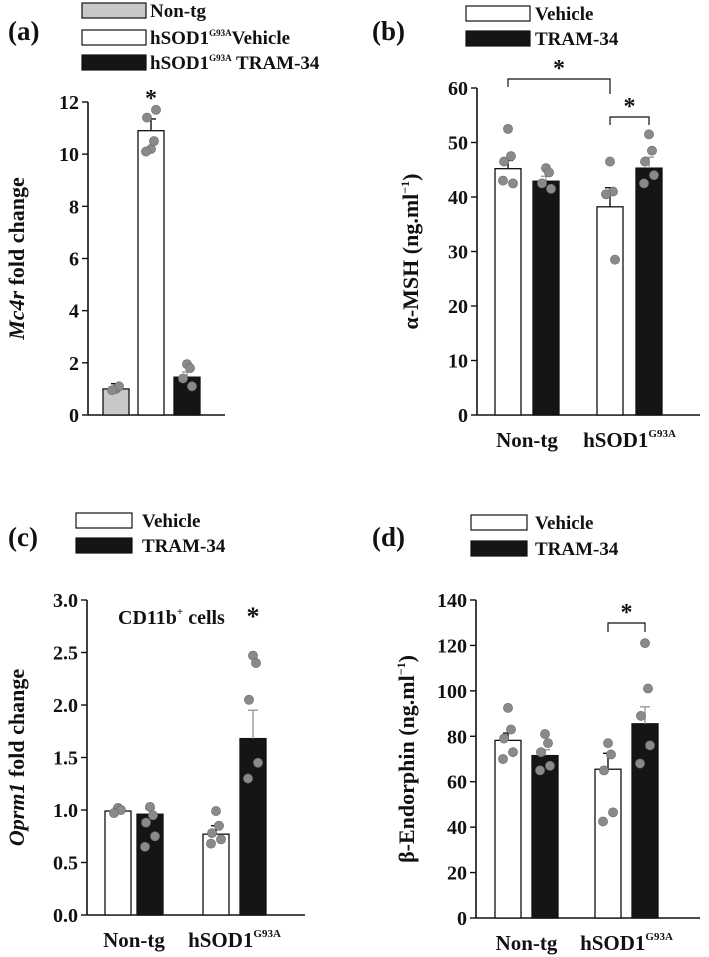 This screenshot has width=709, height=957. Describe the element at coordinates (65, 811) in the screenshot. I see `y-tick-label: 1.0` at that location.